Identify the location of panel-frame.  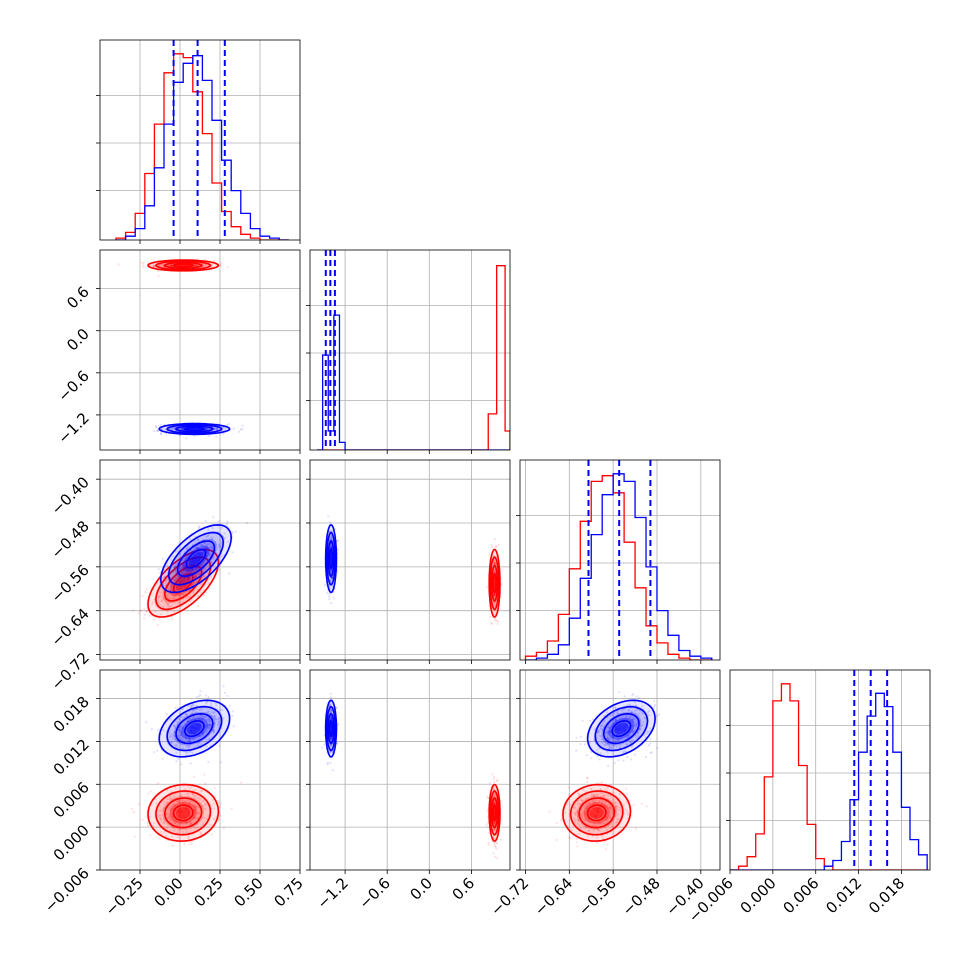
(620, 560).